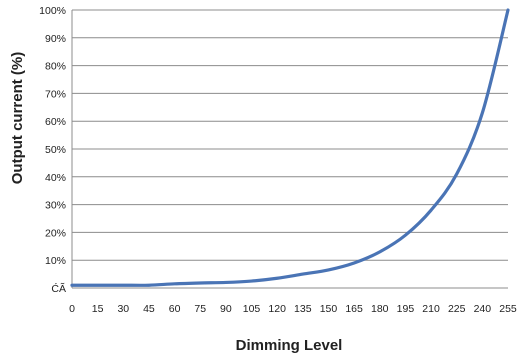 The image size is (520, 358). What do you see at coordinates (55, 94) in the screenshot?
I see `y-tick-label: 70%` at bounding box center [55, 94].